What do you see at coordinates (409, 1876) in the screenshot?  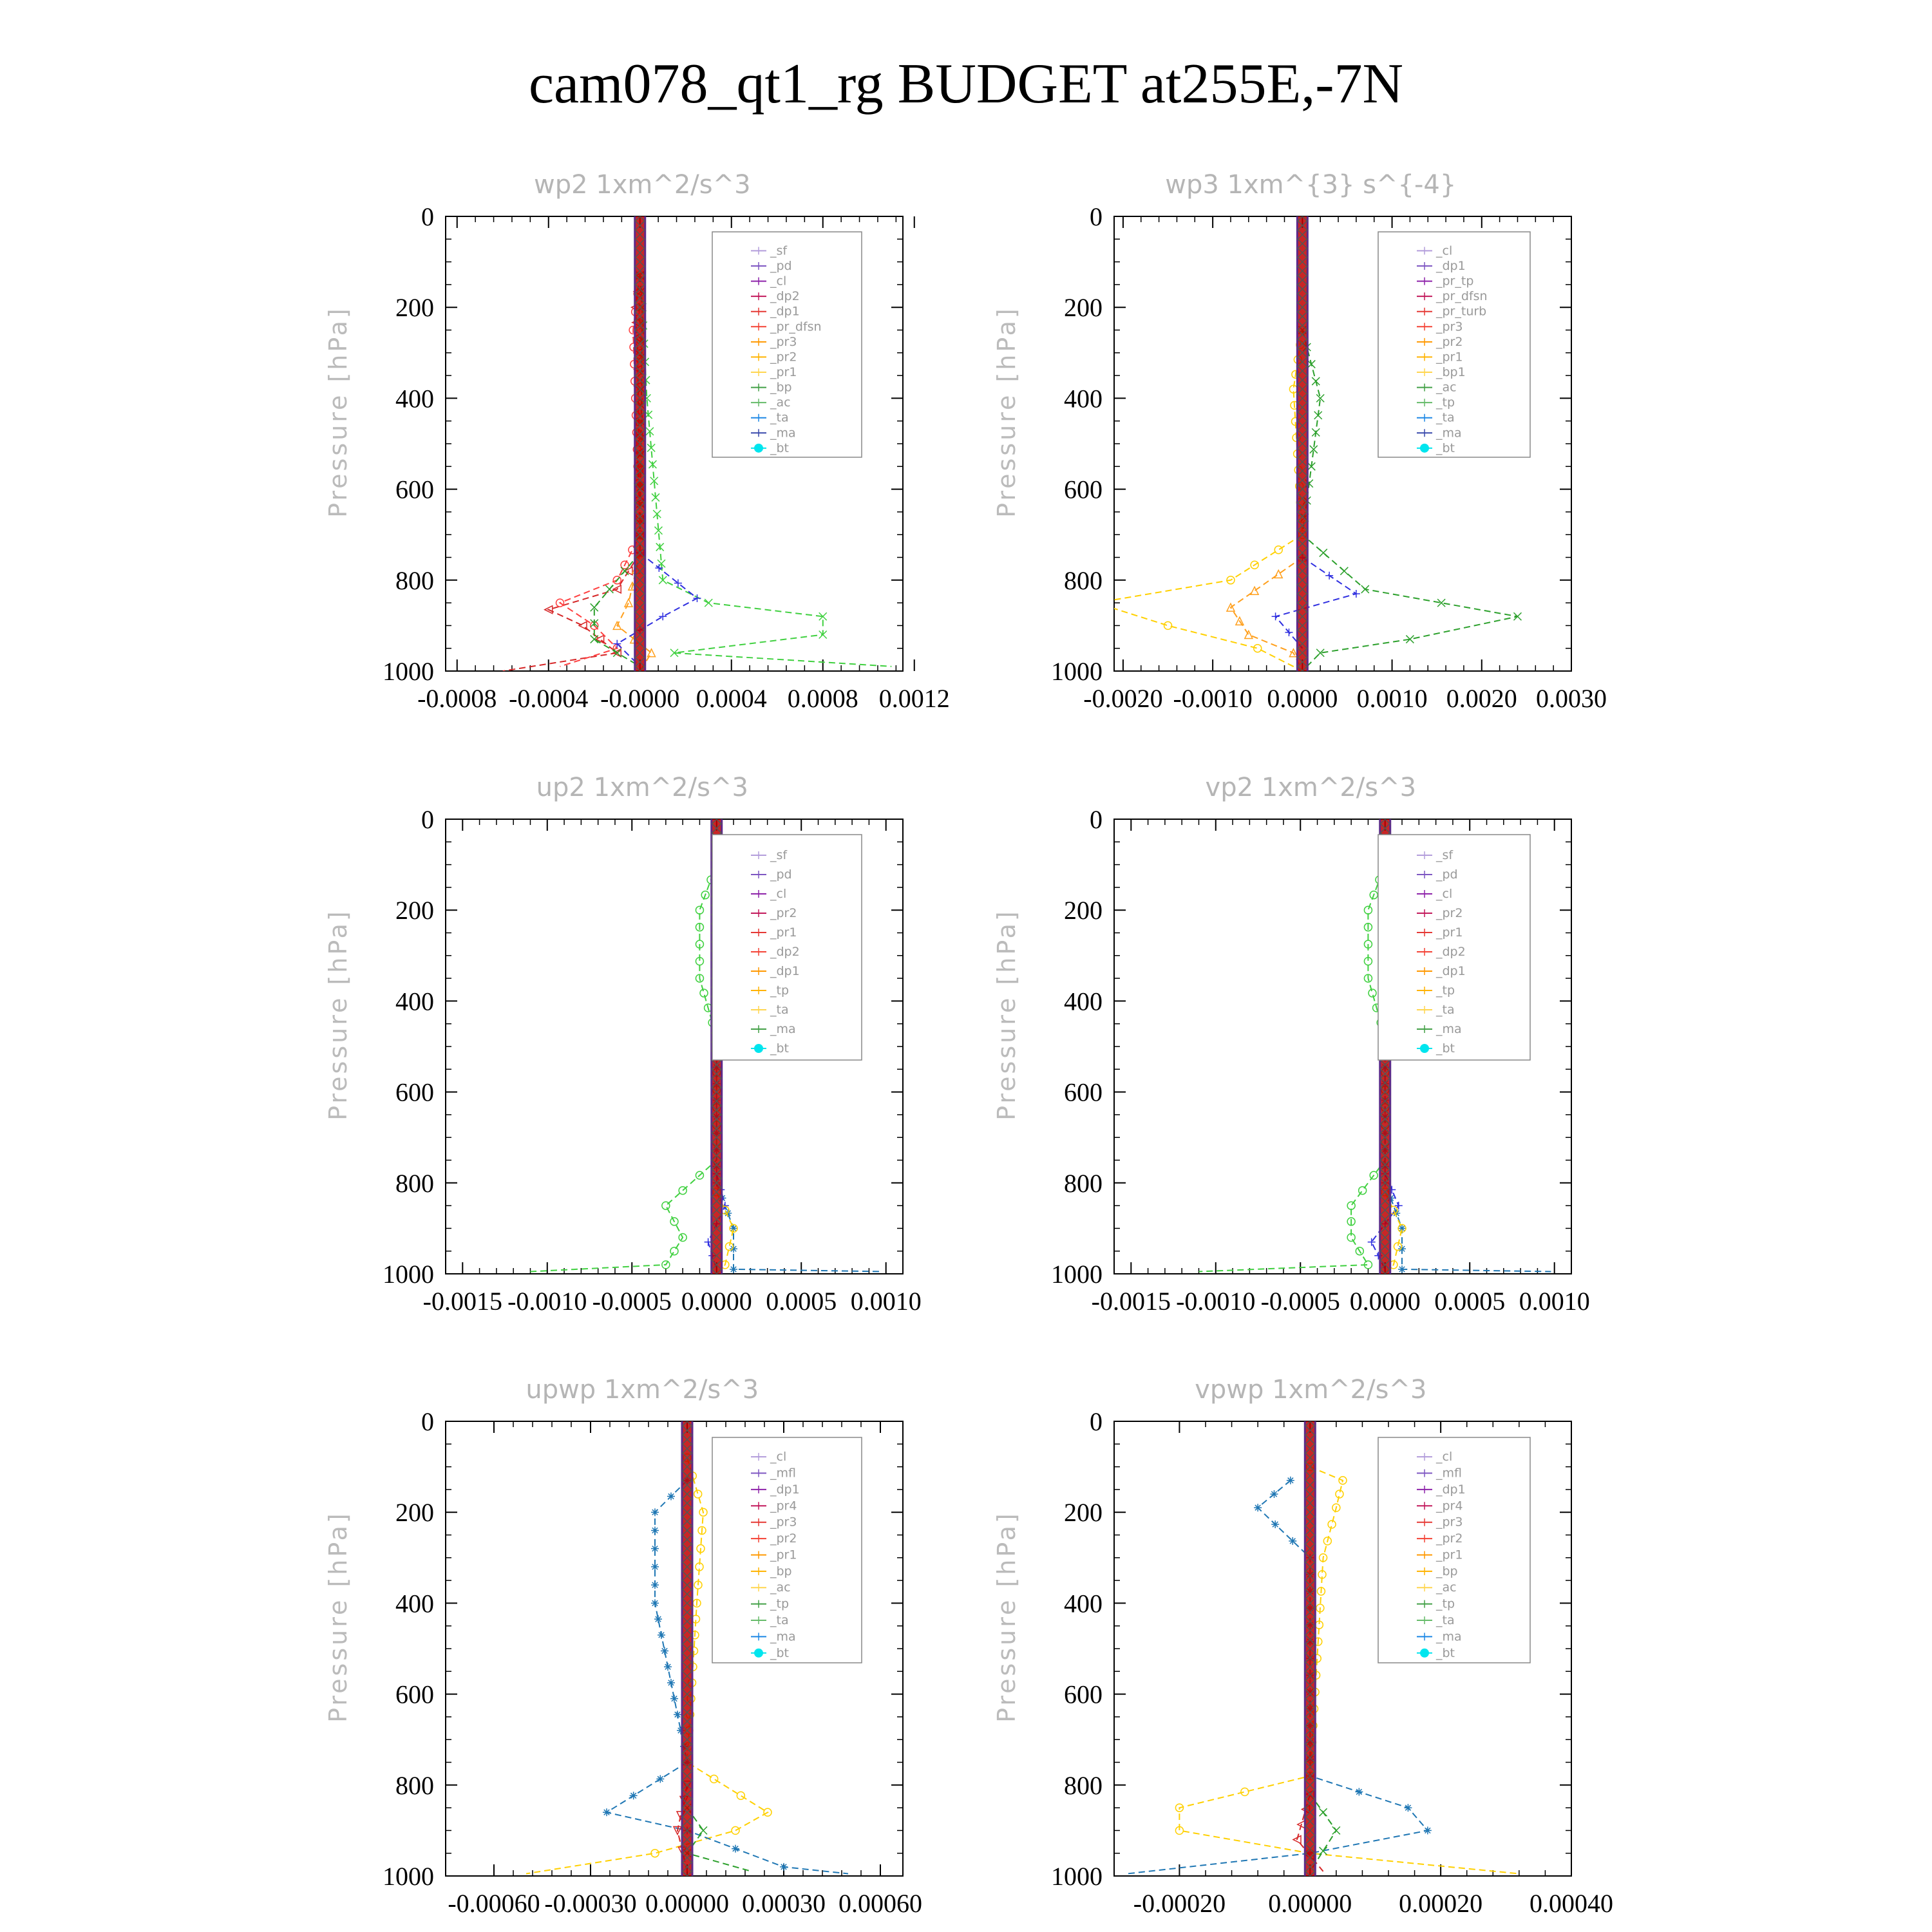 I see `y-tick-label: 1000` at bounding box center [409, 1876].